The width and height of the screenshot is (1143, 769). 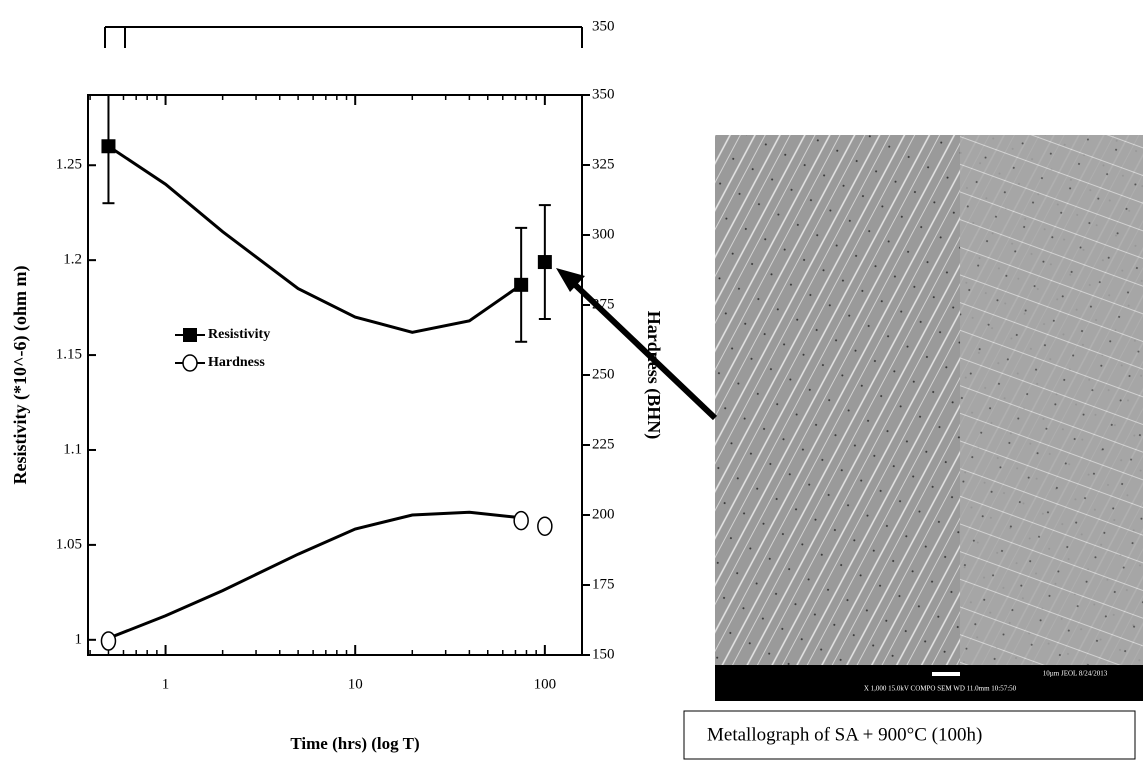 What do you see at coordinates (603, 164) in the screenshot?
I see `y2-tick-label: 325` at bounding box center [603, 164].